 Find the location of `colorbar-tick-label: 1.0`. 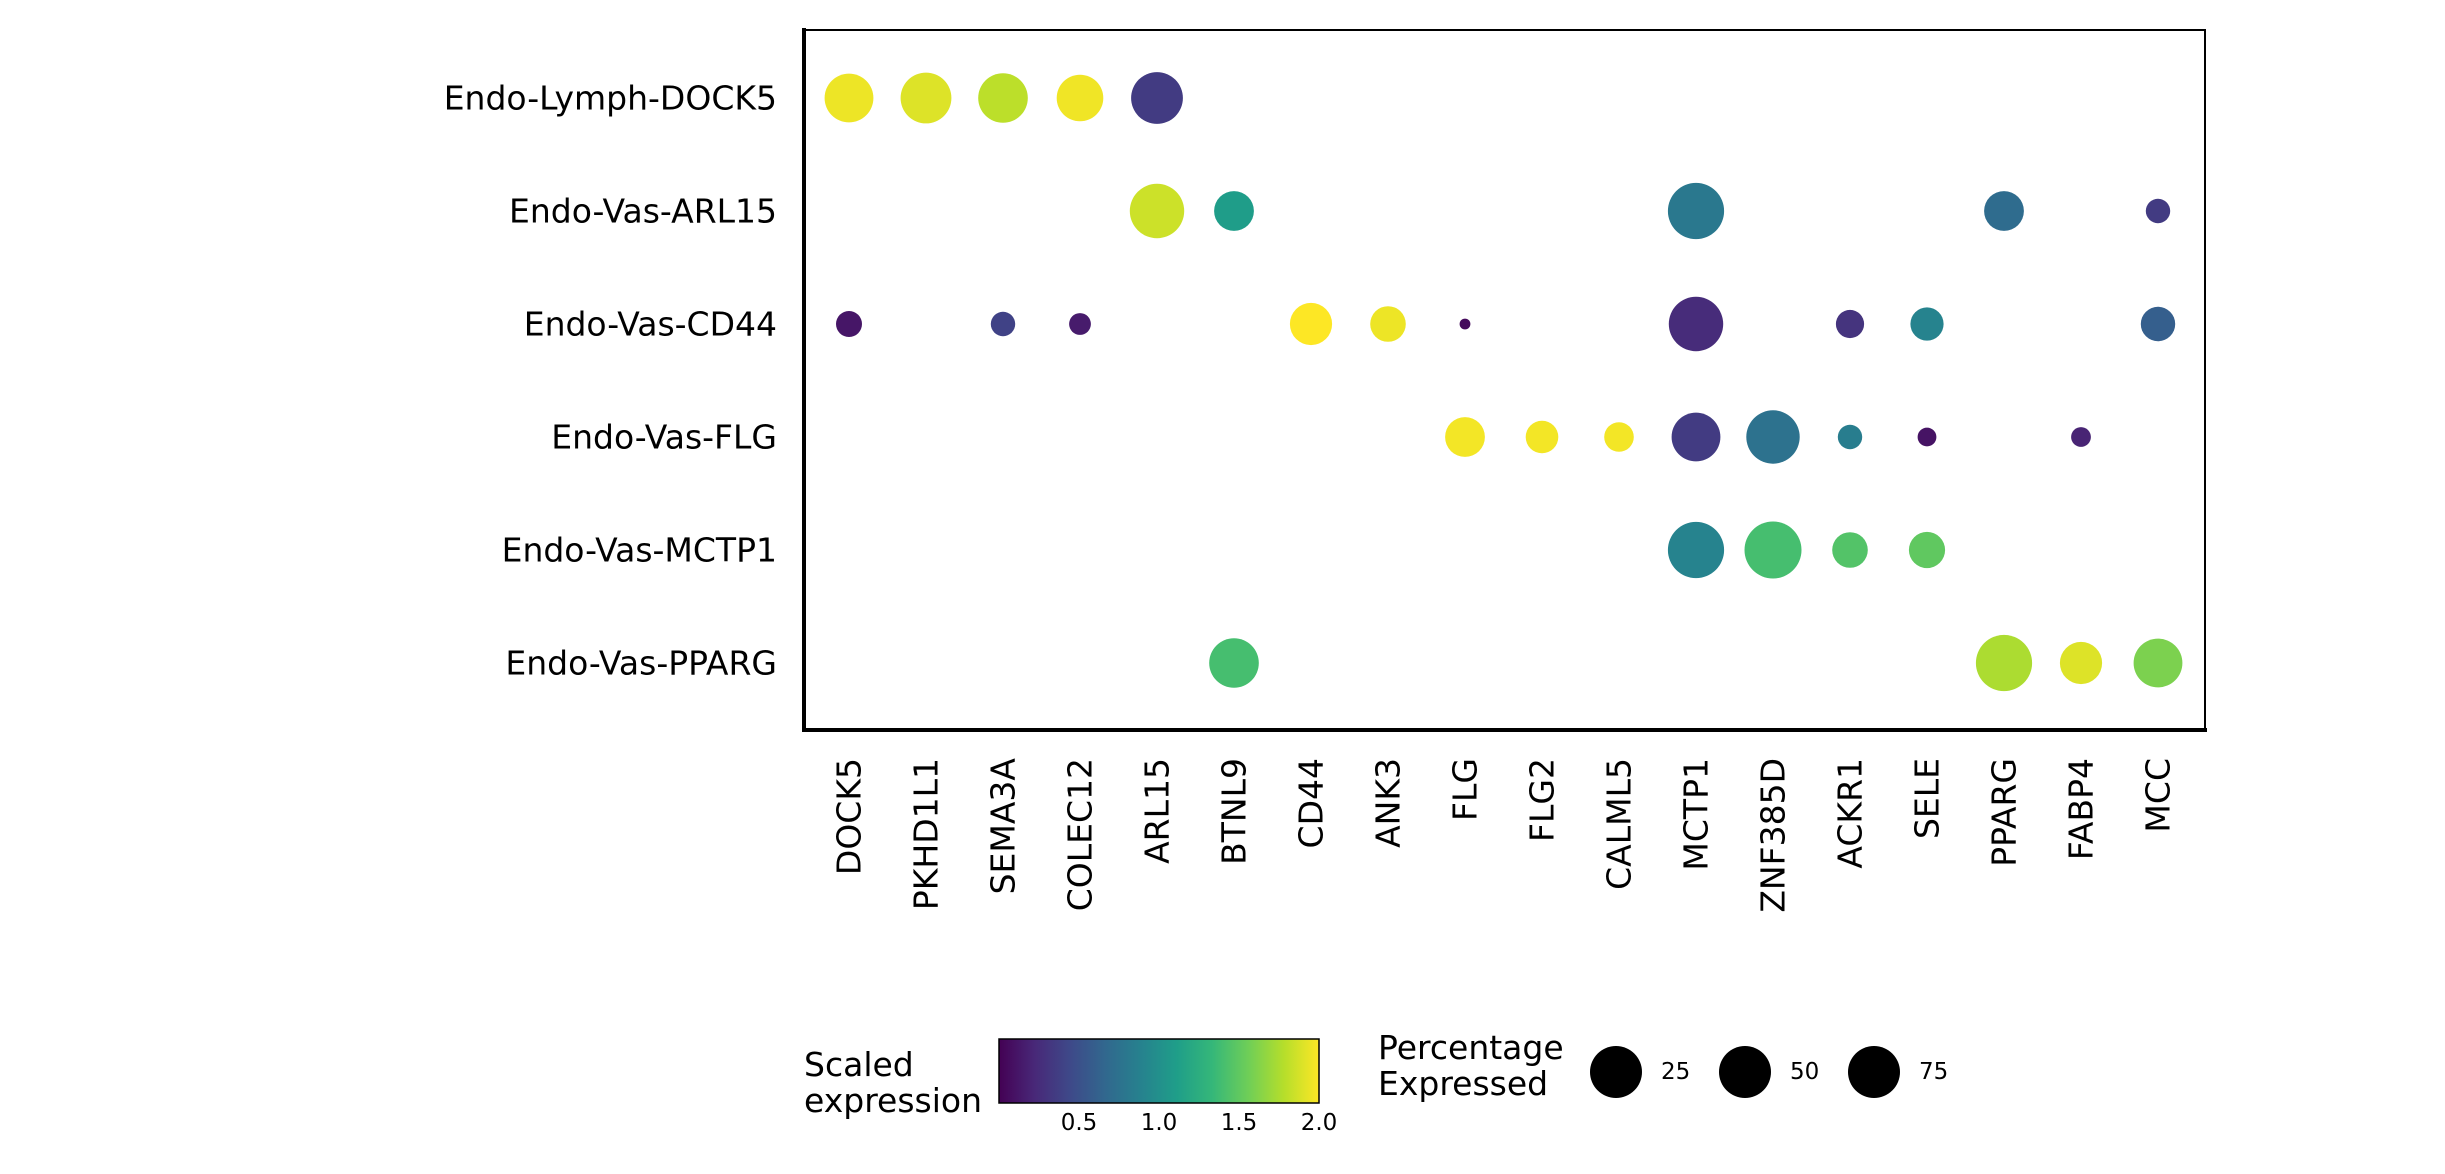

colorbar-tick-label: 1.0 is located at coordinates (1159, 1123).